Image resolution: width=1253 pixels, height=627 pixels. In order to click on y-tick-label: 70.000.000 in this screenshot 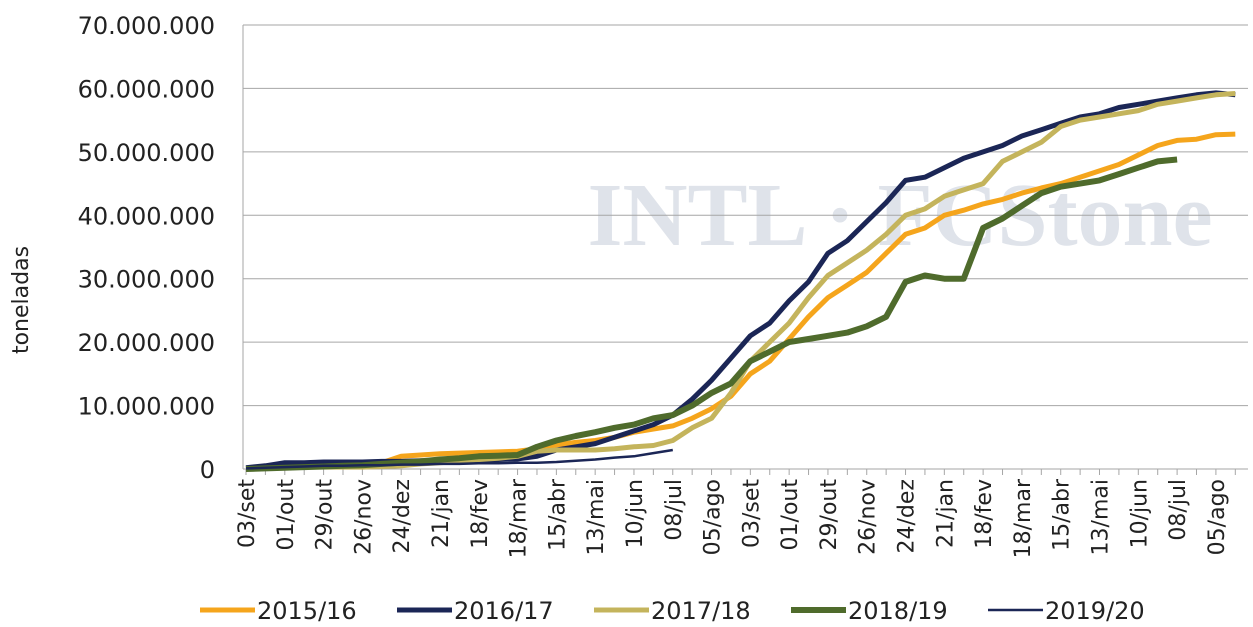, I will do `click(146, 26)`.